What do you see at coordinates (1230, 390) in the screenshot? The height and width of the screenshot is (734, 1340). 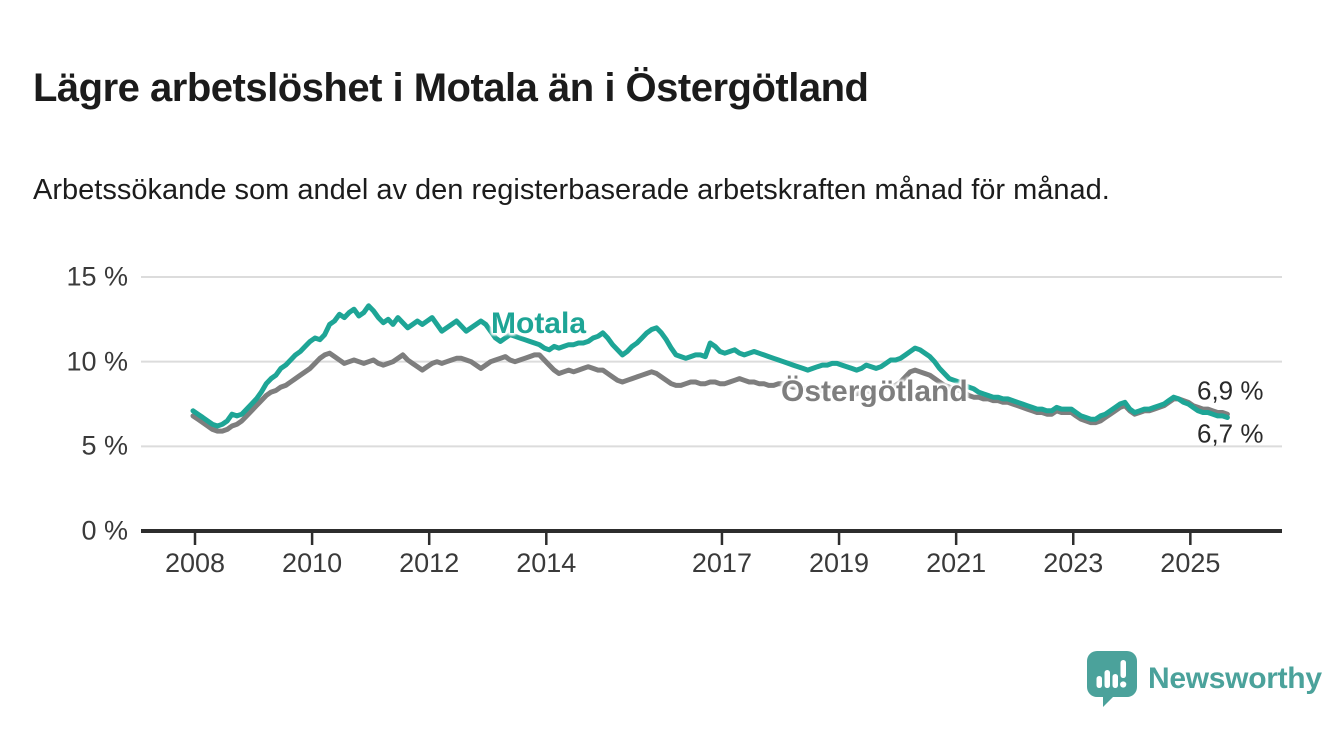 I see `end-value-label-ostergotland: 6,9 %` at bounding box center [1230, 390].